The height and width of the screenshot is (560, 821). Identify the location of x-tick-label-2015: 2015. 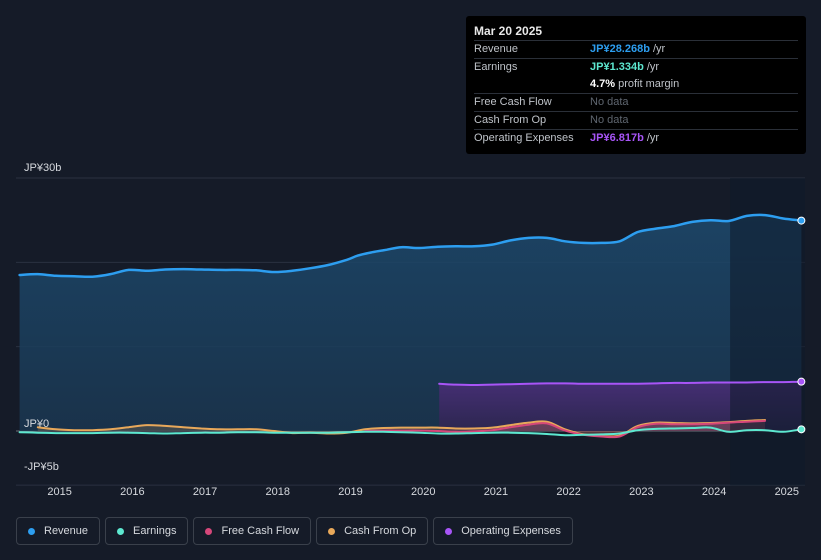
(59, 492).